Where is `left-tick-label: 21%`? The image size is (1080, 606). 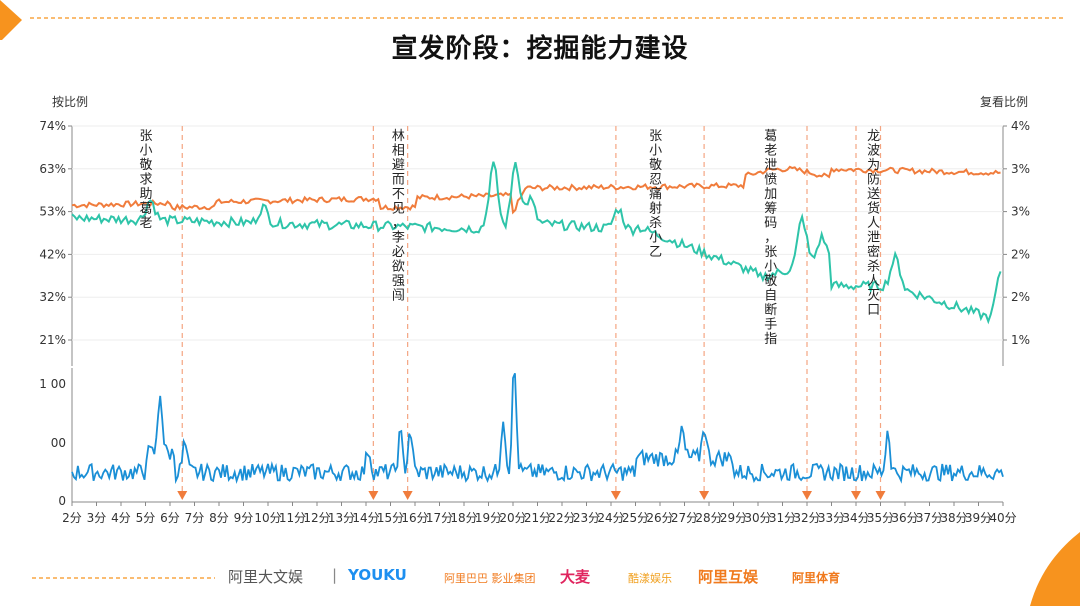
left-tick-label: 21% is located at coordinates (52, 340).